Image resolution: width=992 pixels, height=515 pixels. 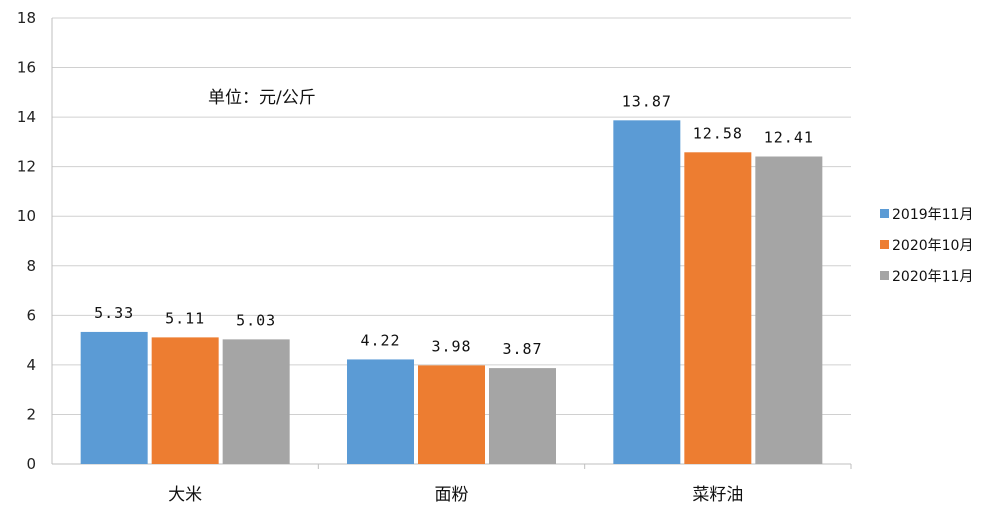 I want to click on y-tick-label: 12, so click(x=26, y=167).